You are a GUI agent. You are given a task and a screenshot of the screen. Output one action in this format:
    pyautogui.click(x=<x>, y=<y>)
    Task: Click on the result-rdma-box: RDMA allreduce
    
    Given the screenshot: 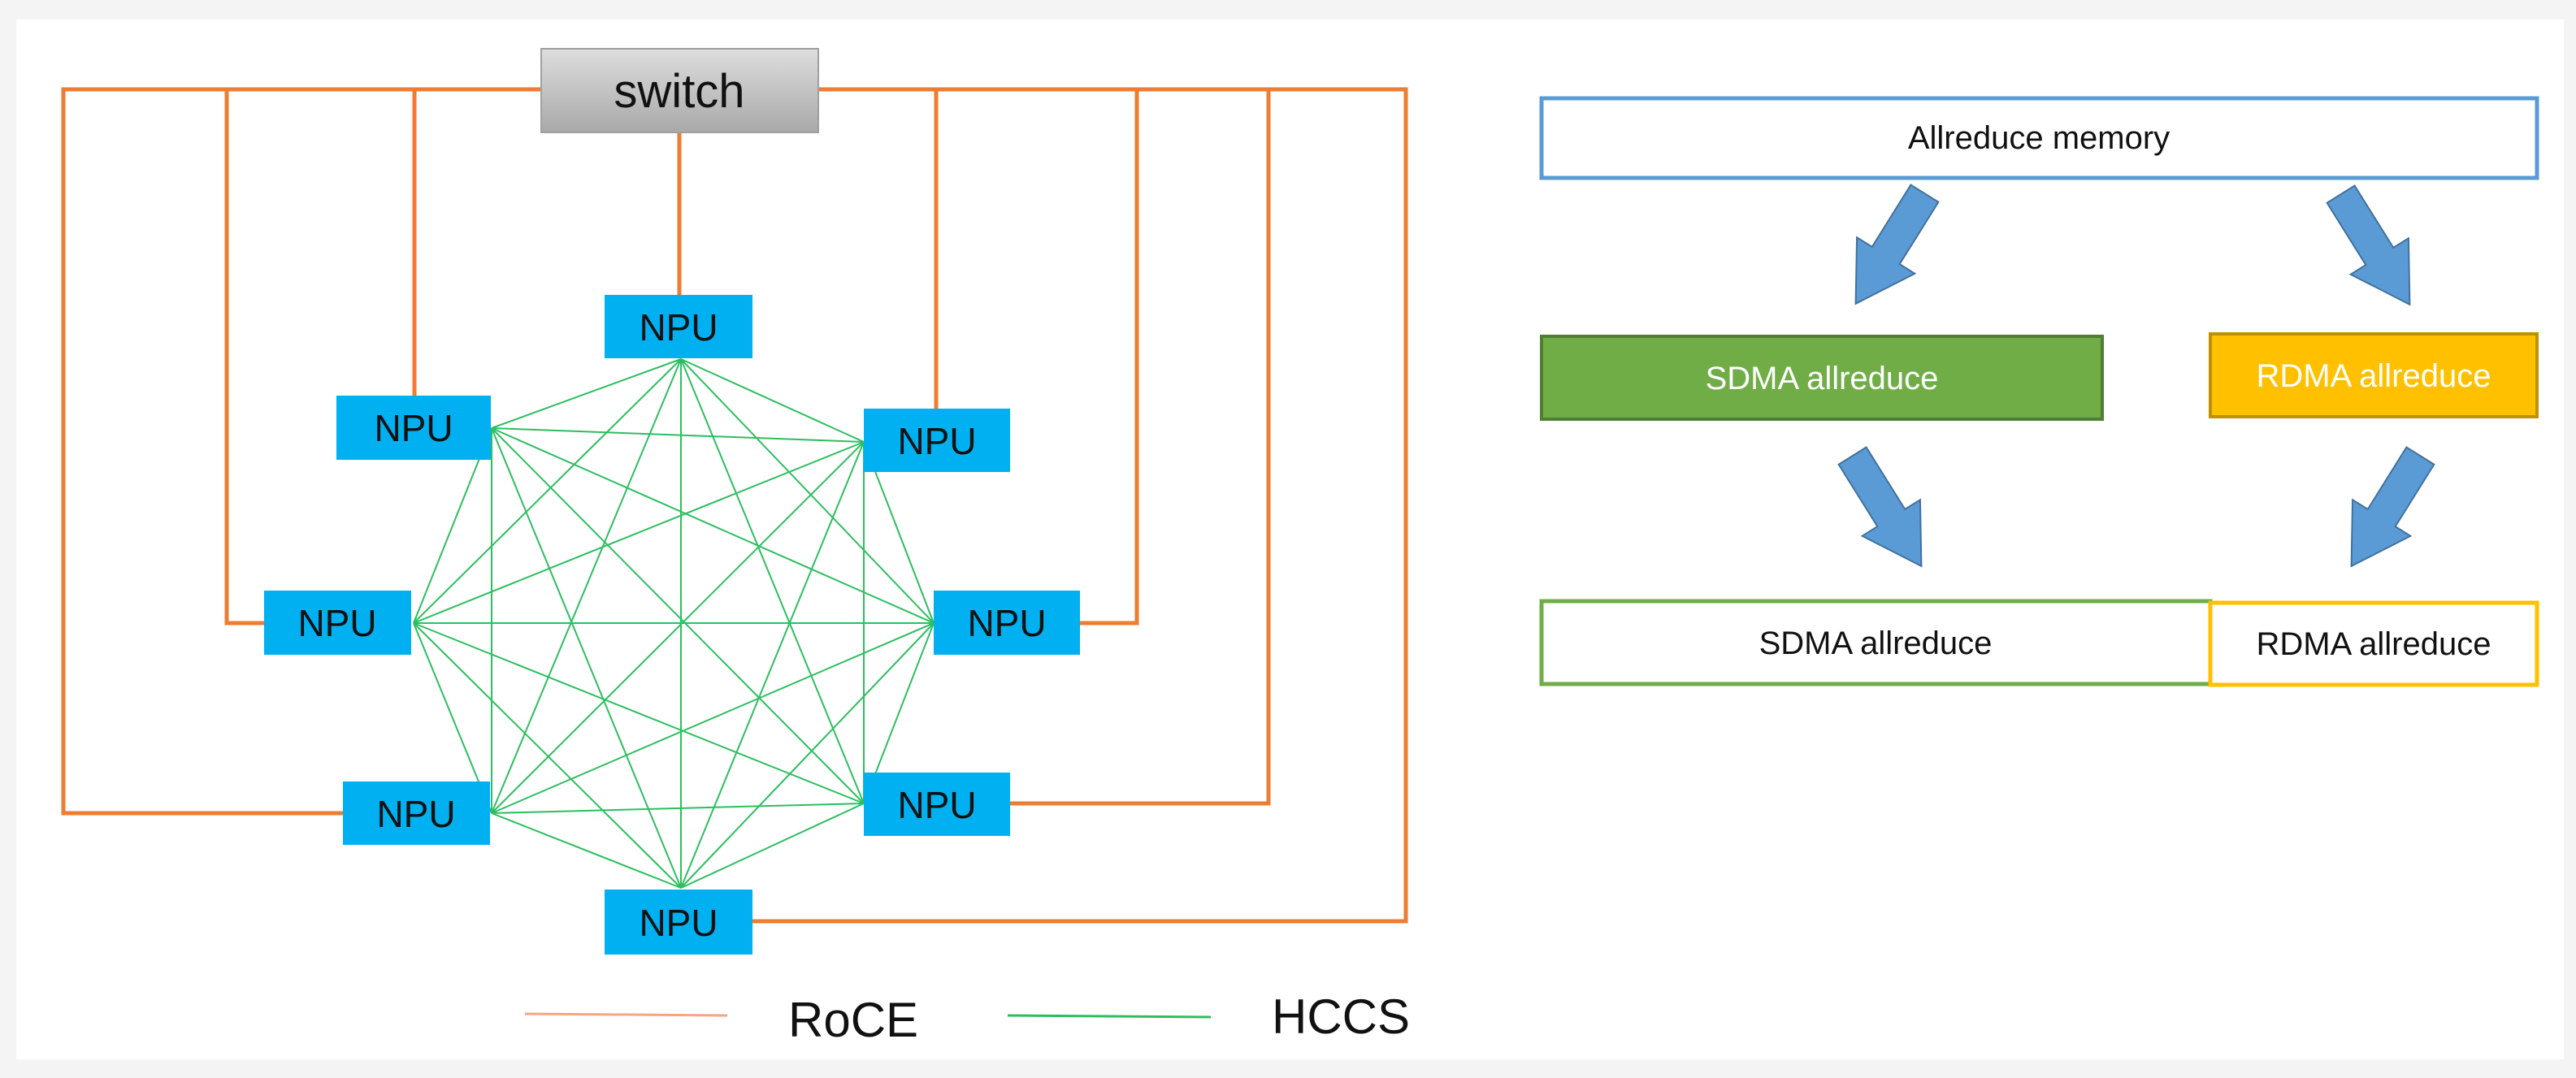 What is the action you would take?
    pyautogui.click(x=2373, y=643)
    